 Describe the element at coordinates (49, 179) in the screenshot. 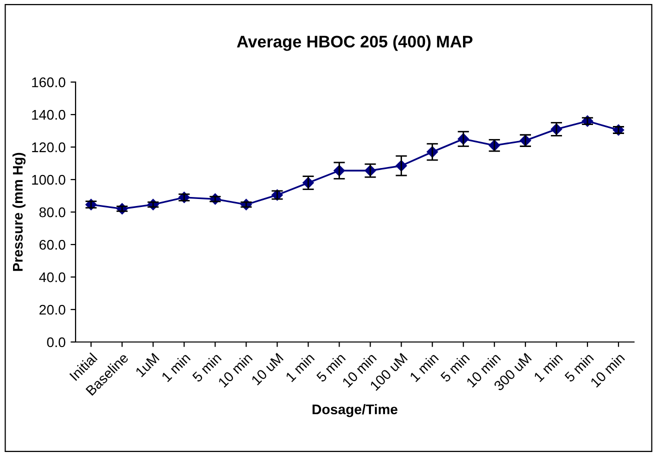

I see `y-tick-label: 100.0` at that location.